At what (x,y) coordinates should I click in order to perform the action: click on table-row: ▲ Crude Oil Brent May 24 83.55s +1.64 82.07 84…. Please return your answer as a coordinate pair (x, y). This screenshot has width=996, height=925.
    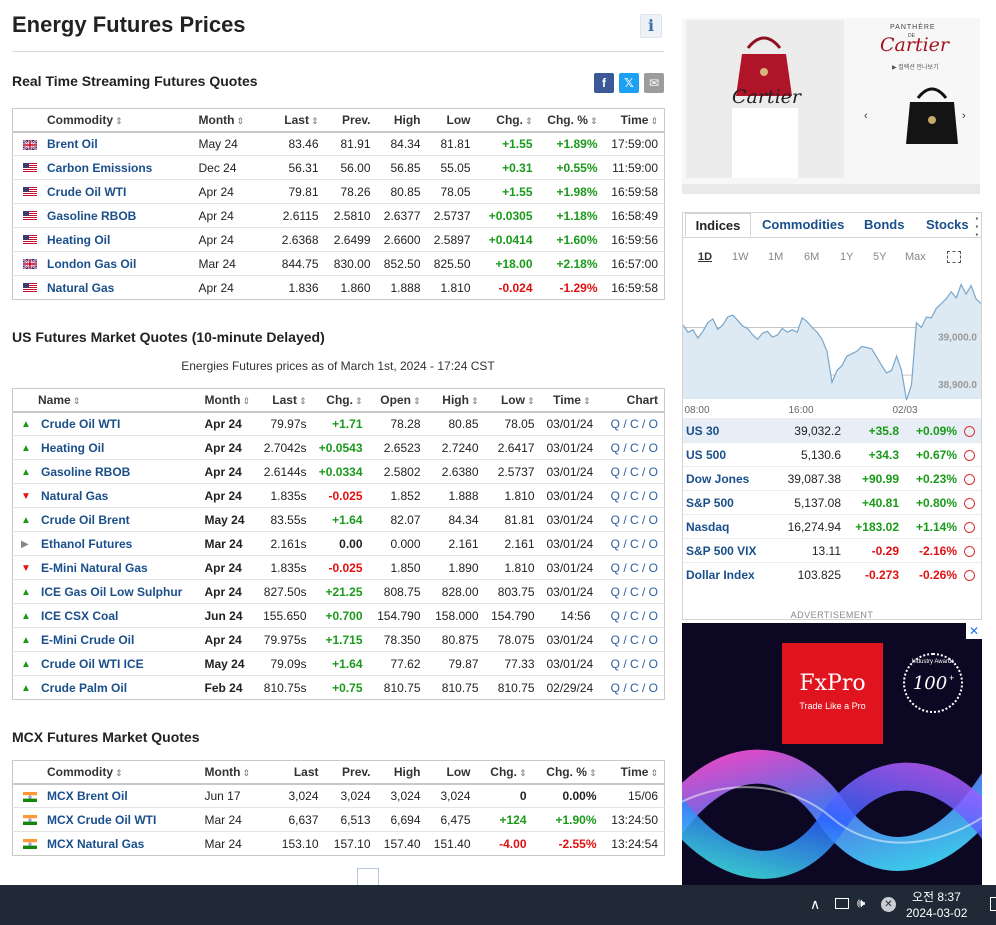
    Looking at the image, I should click on (338, 519).